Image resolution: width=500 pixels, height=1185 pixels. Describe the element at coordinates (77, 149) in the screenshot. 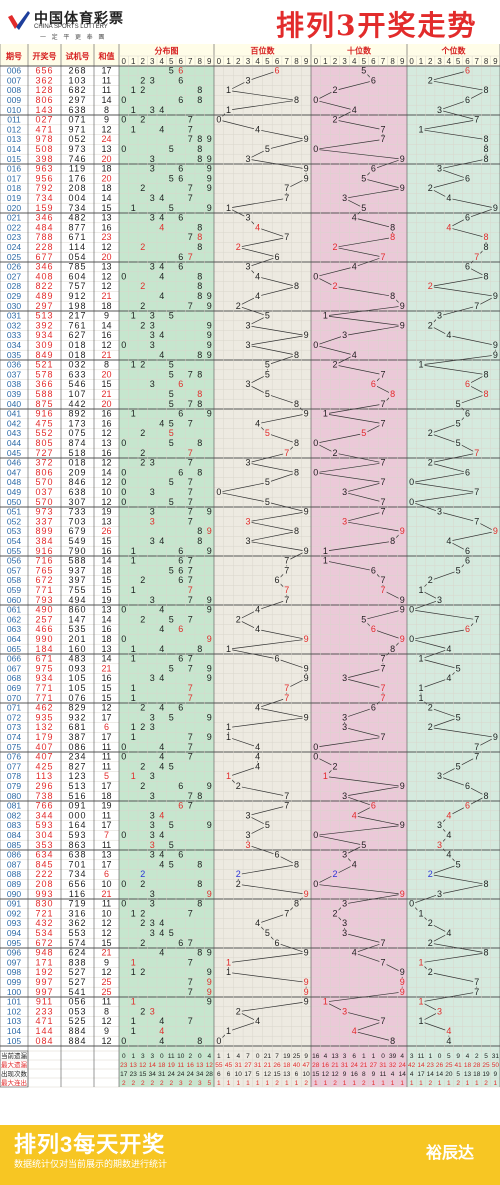

I see `test-cell: 973` at that location.